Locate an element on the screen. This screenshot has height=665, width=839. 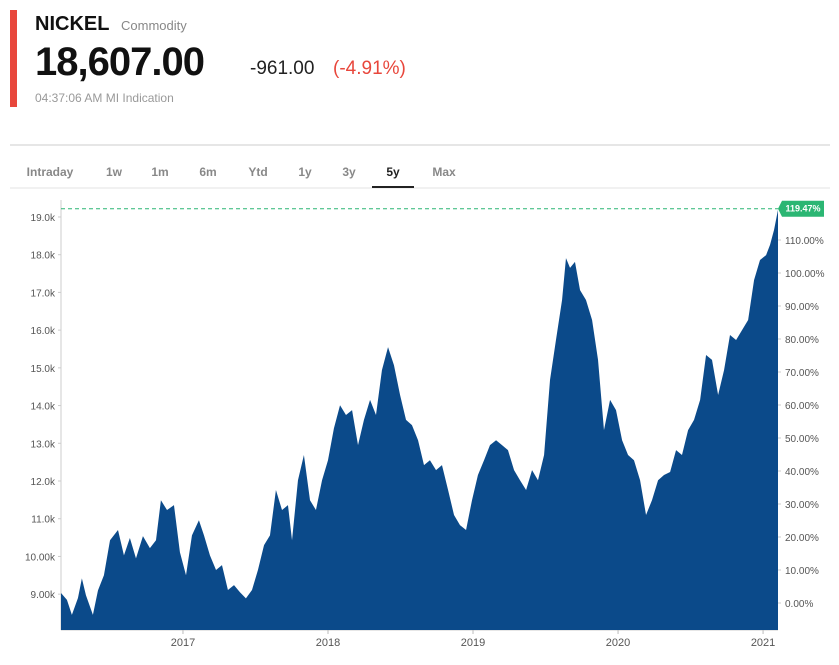
y-tick-label: 14.0k is located at coordinates (43, 407).